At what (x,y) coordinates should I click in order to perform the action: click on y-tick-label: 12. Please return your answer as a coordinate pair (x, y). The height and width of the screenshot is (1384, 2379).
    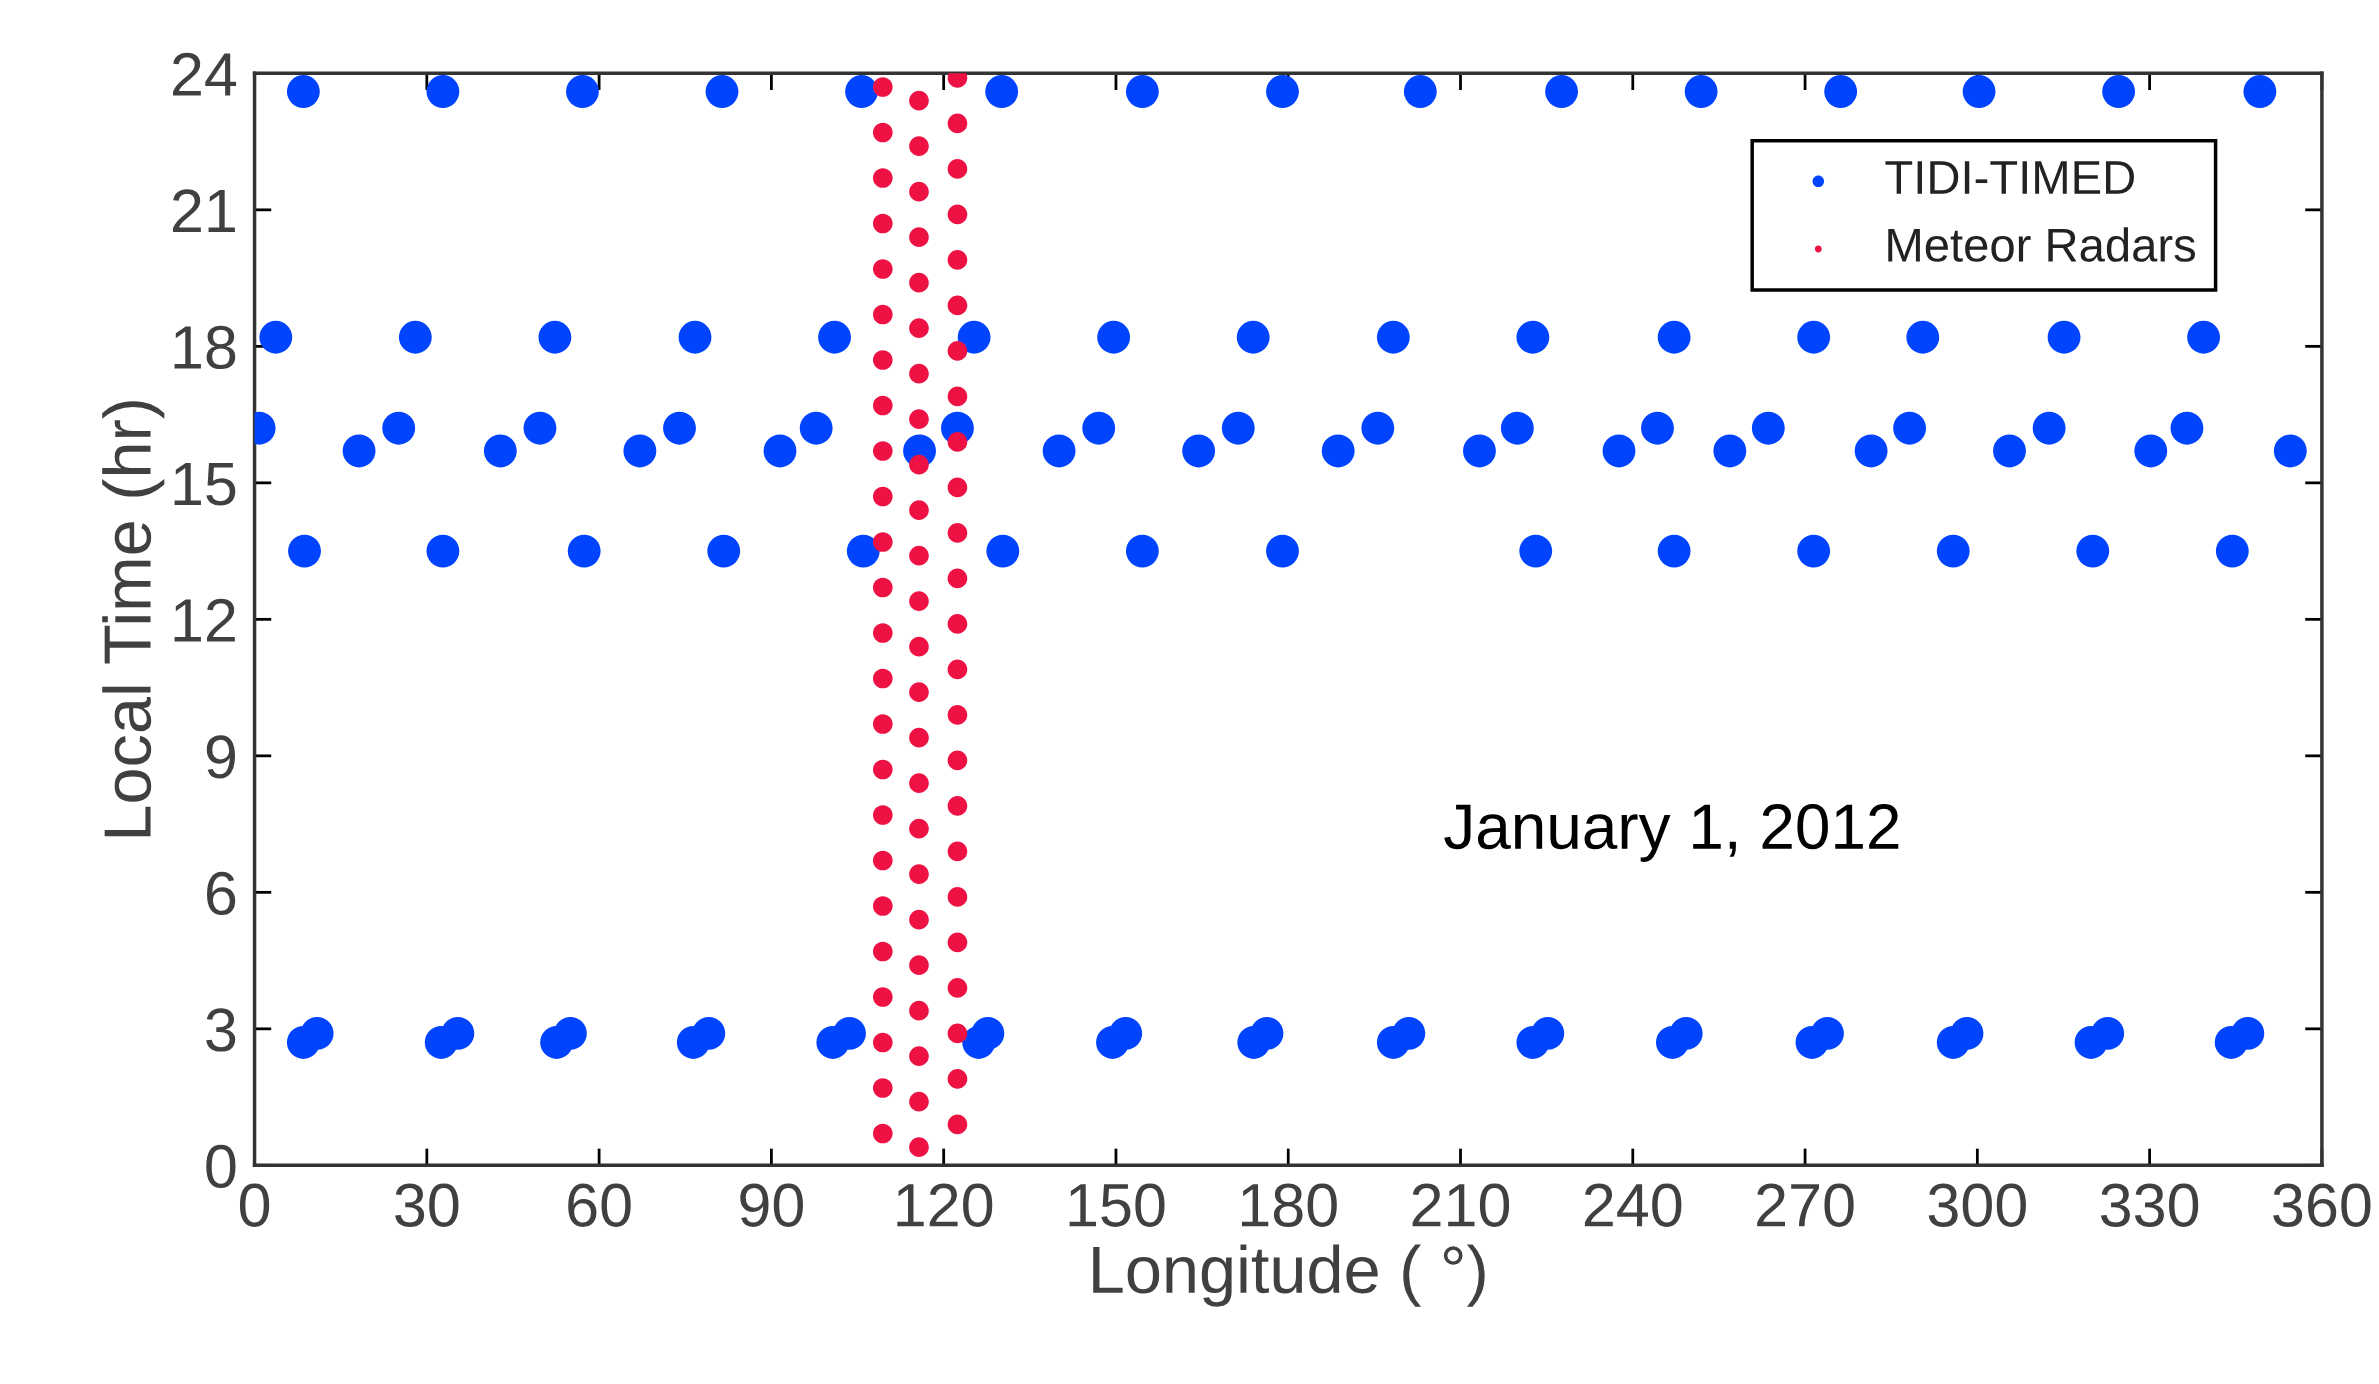
    Looking at the image, I should click on (204, 620).